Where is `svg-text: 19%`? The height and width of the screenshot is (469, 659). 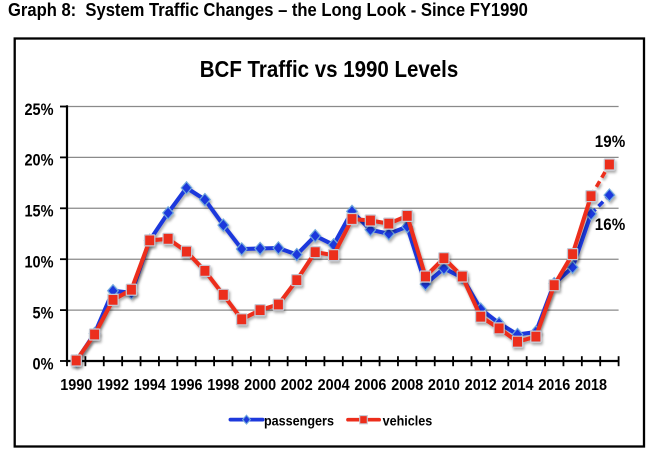 svg-text: 19% is located at coordinates (610, 141).